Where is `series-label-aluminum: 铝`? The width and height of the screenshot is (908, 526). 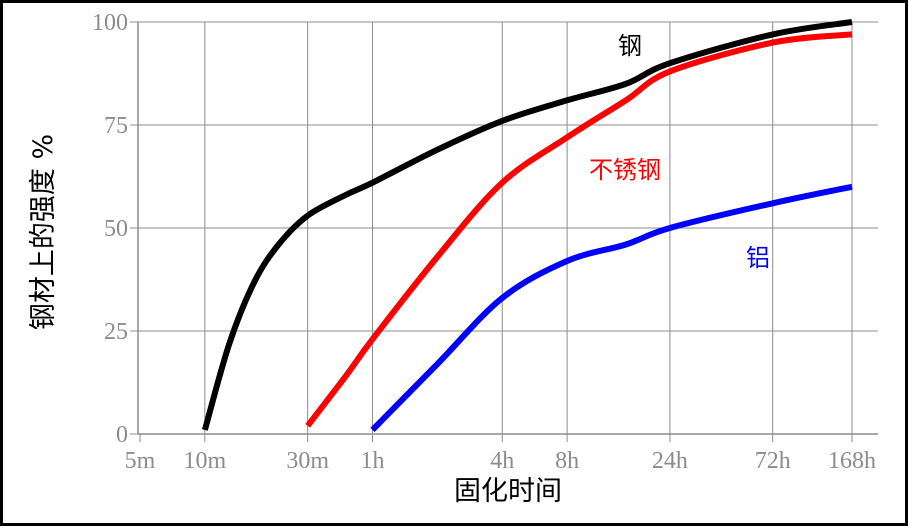
series-label-aluminum: 铝 is located at coordinates (758, 258).